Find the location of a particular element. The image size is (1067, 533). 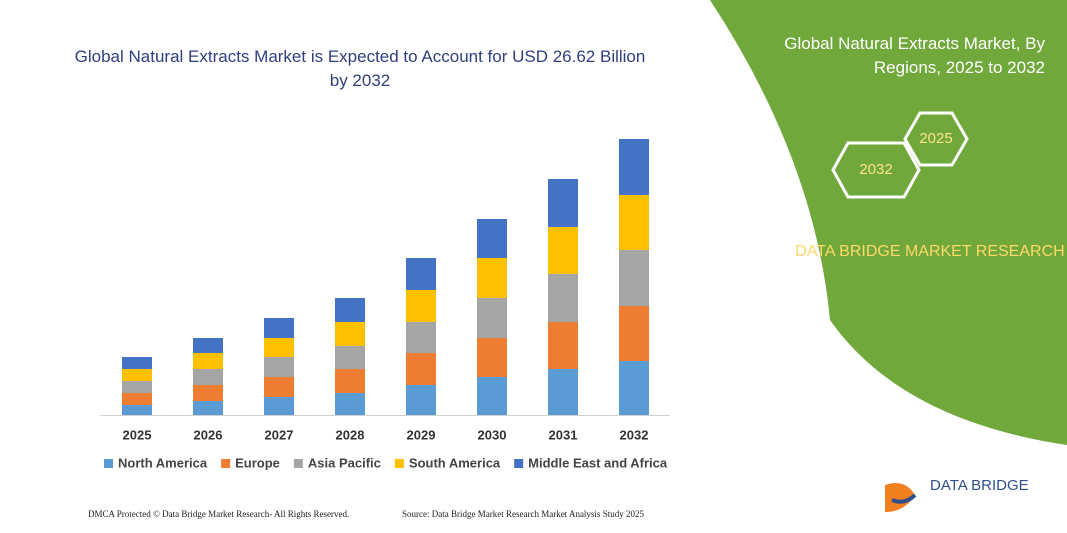

x-tick-label: 2030 is located at coordinates (492, 434).